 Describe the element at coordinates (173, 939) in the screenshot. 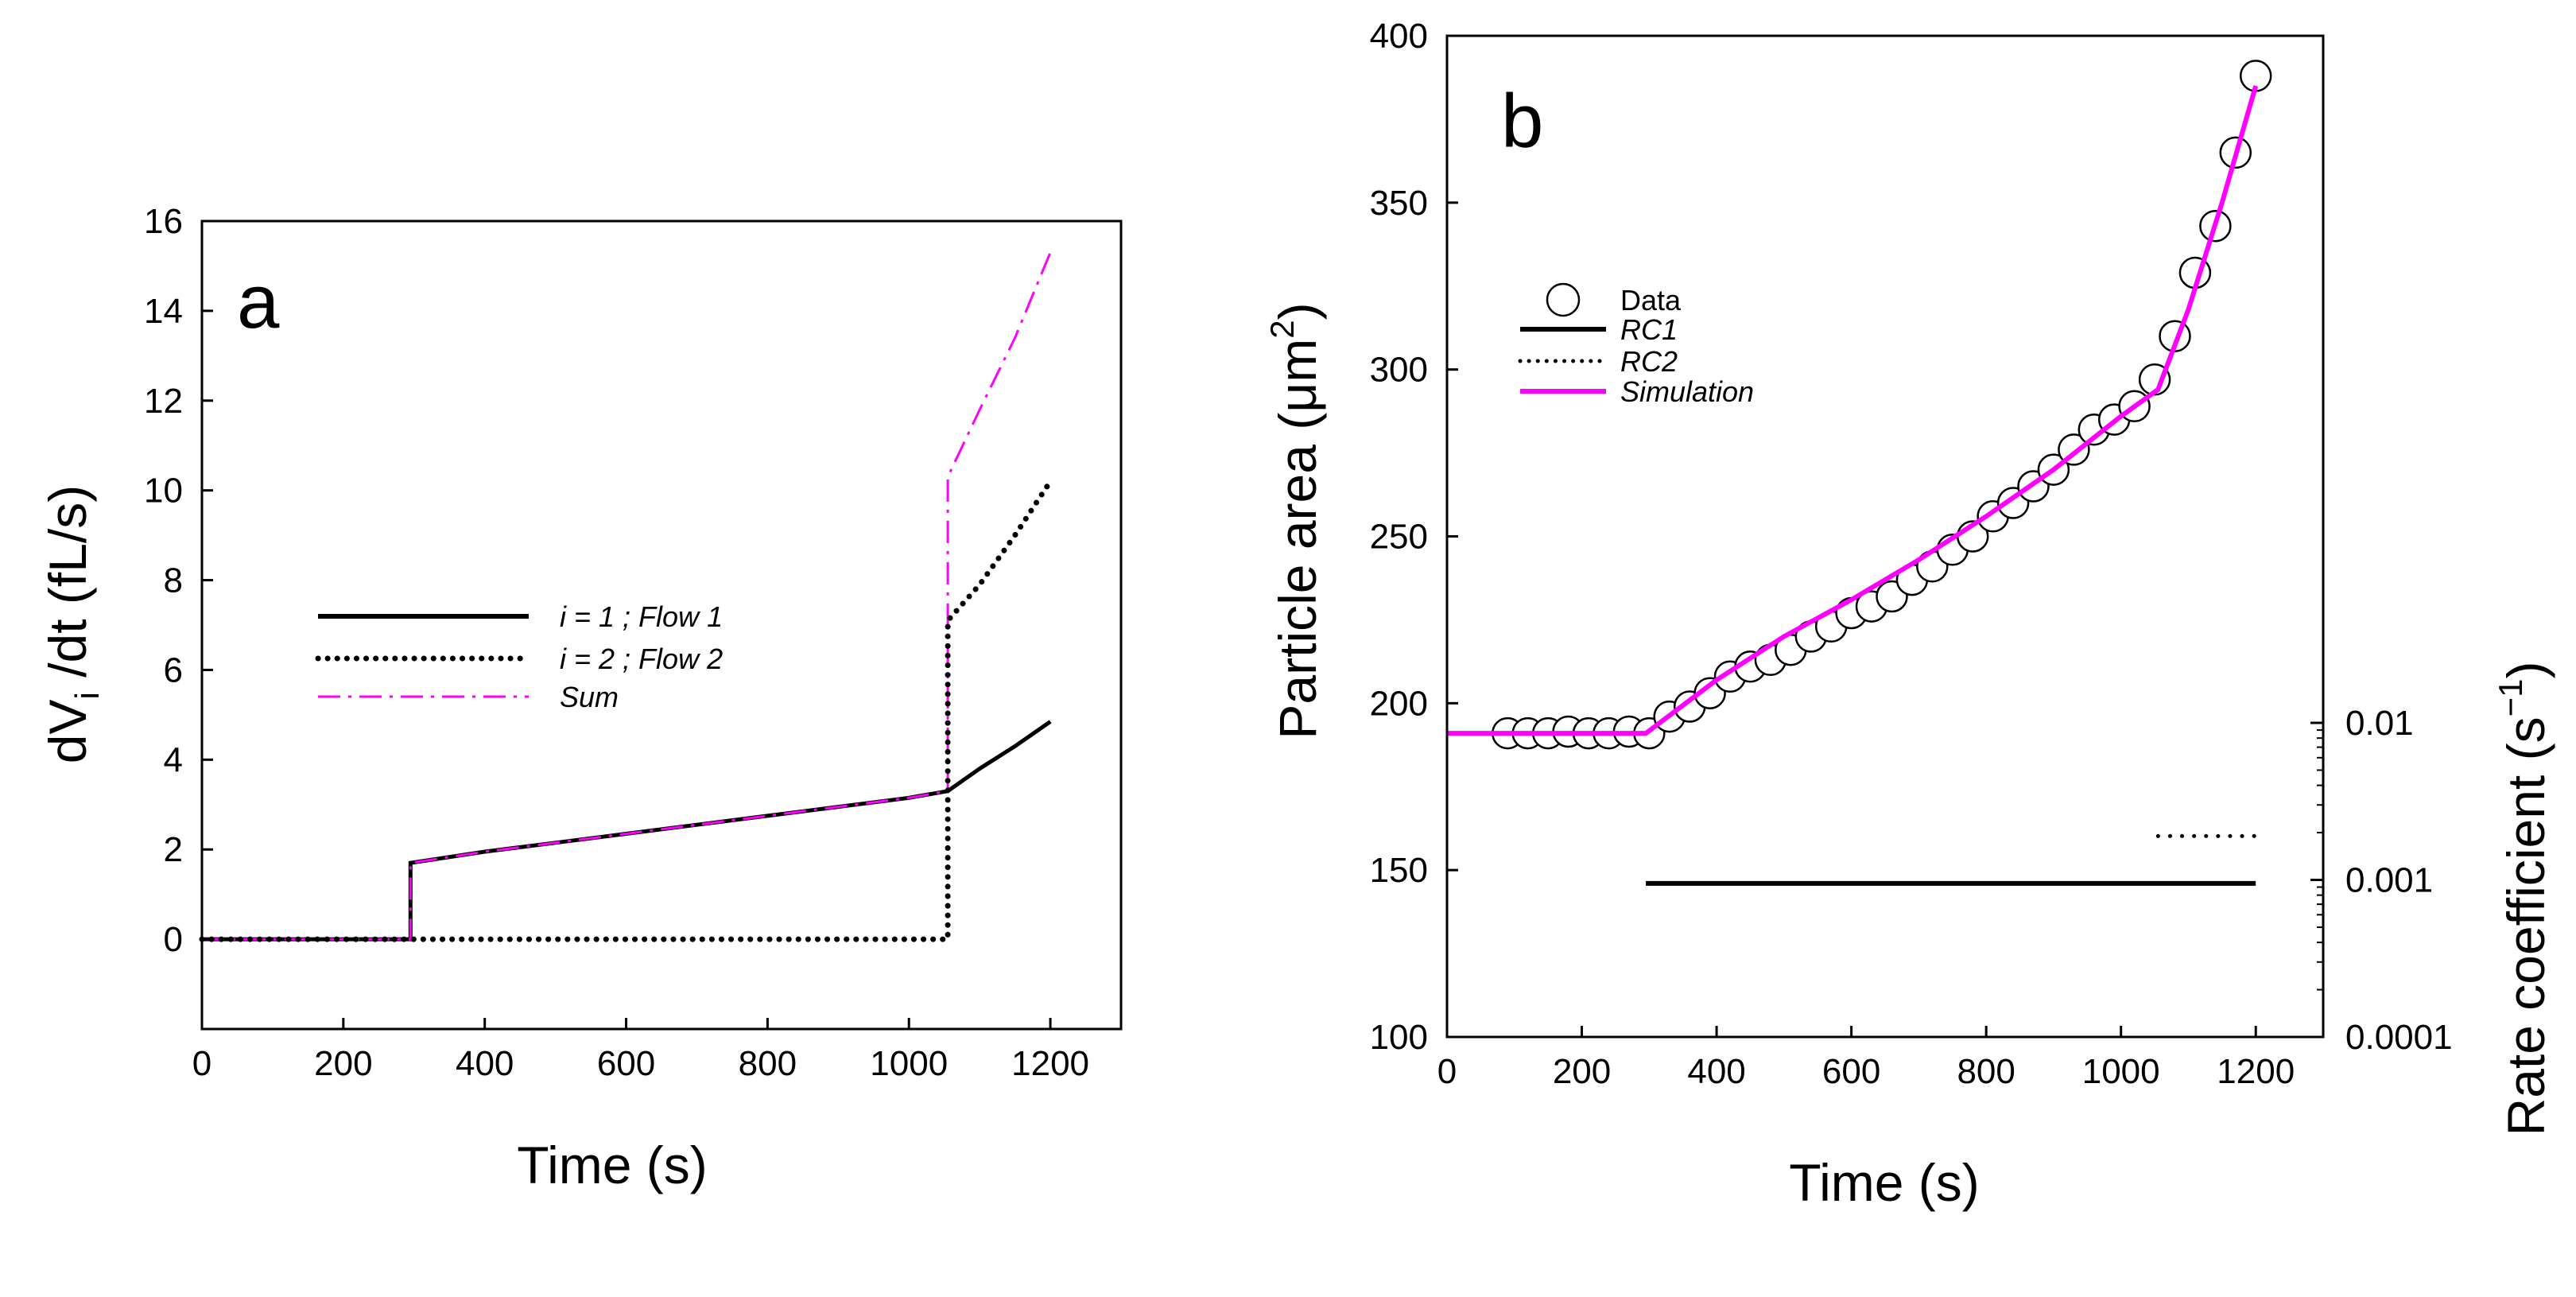

I see `y-tick-label: 0` at that location.